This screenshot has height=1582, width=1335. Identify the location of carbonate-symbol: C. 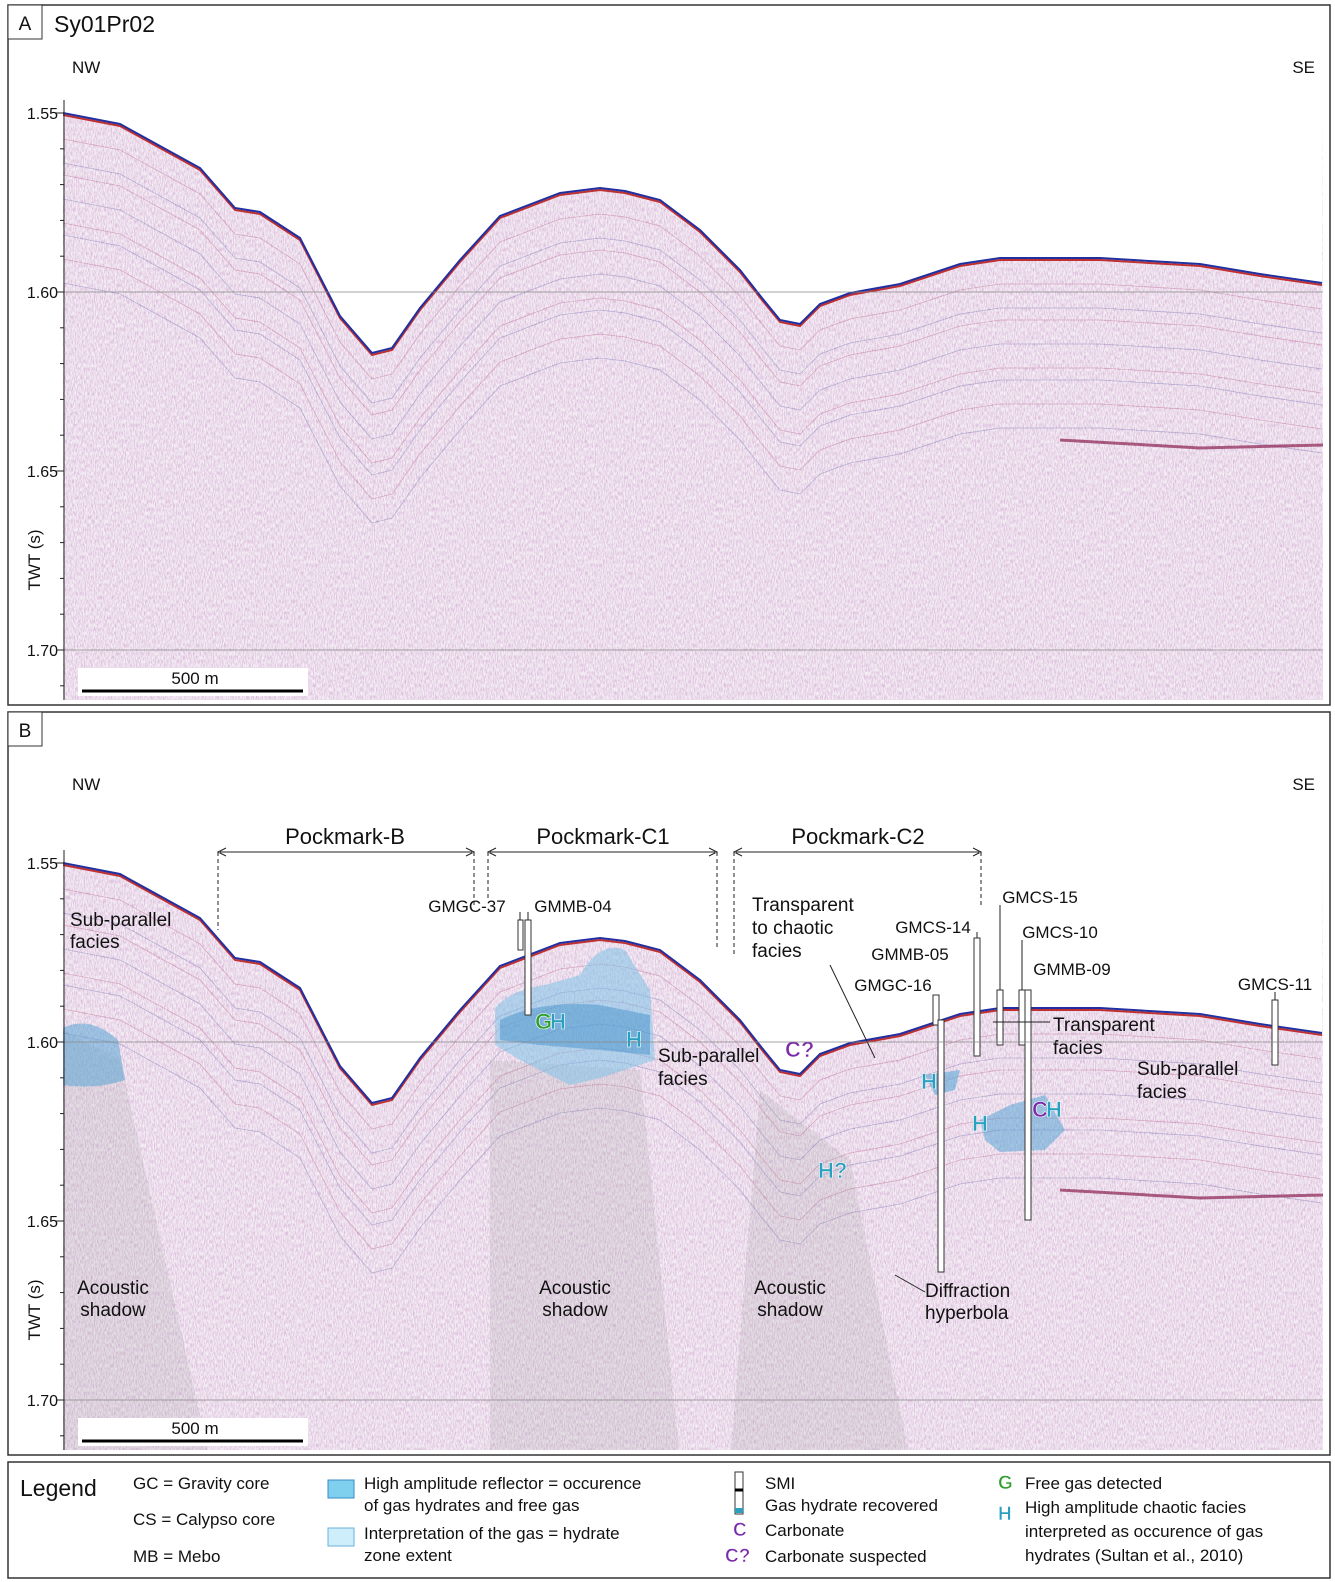
(1040, 1109).